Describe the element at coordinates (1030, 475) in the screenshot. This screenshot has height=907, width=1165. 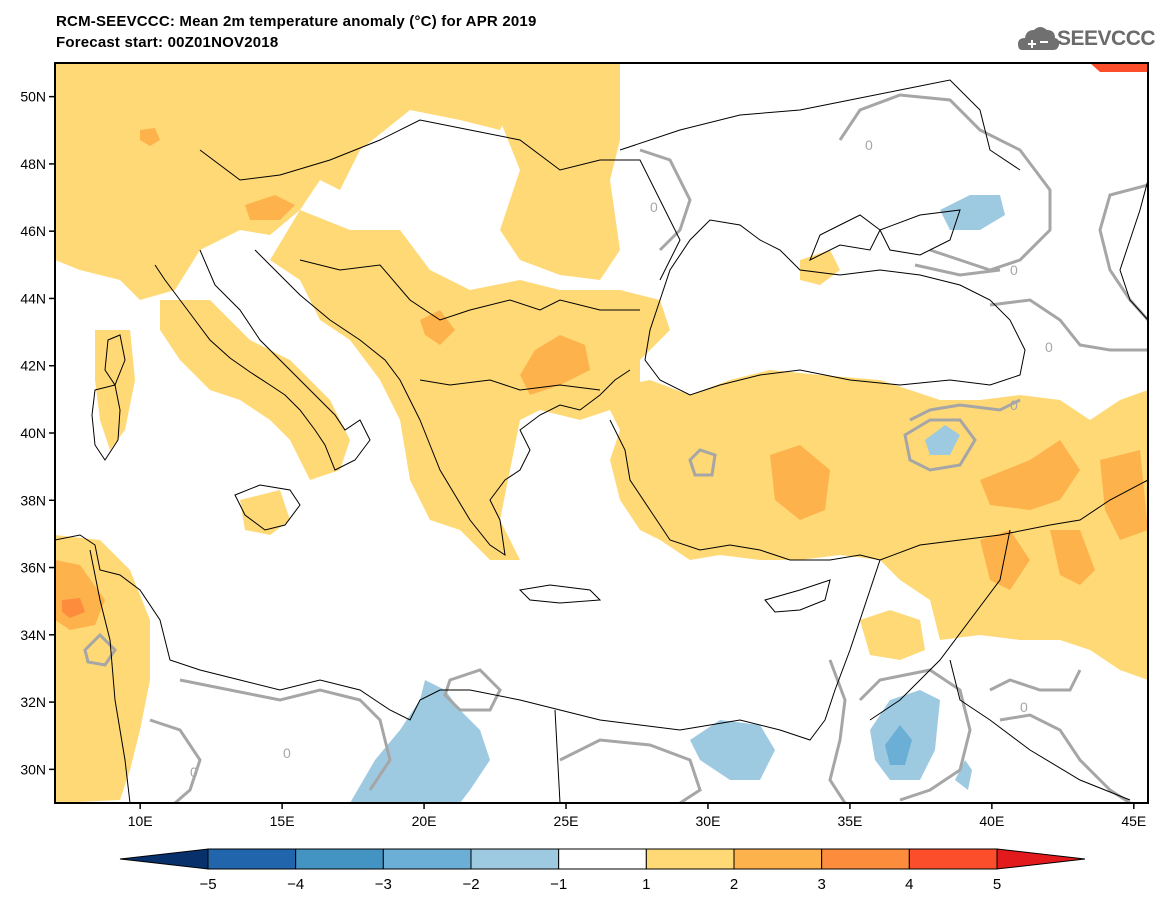
I see `warm-moderate-eastern-anatolia` at that location.